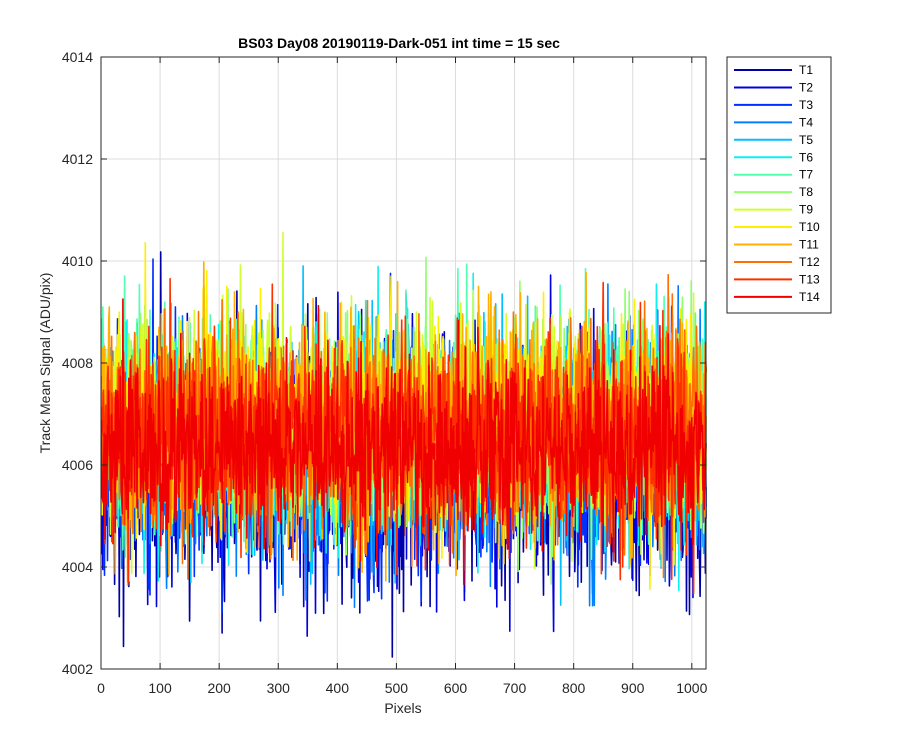 This screenshot has width=900, height=750. I want to click on legend-box, so click(779, 185).